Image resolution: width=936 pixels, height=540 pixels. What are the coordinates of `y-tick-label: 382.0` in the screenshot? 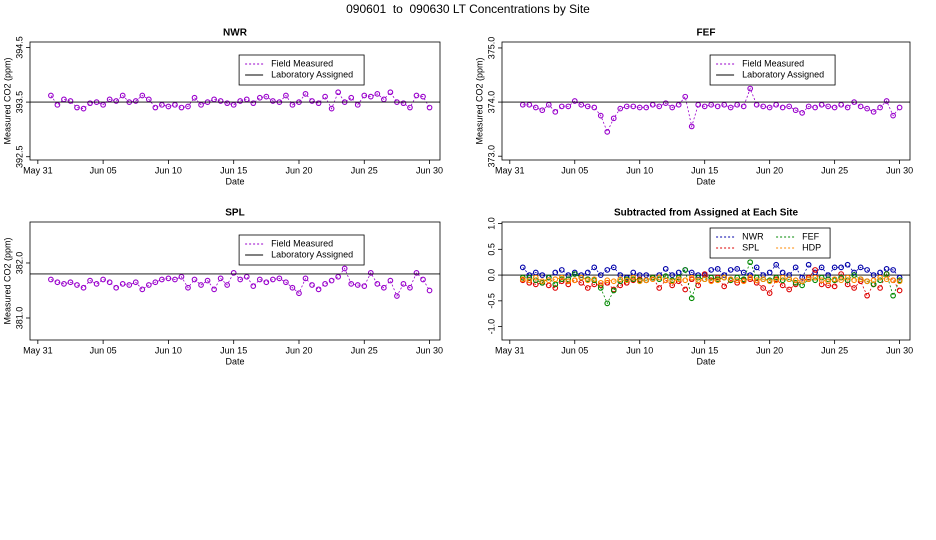 It's located at (19, 263).